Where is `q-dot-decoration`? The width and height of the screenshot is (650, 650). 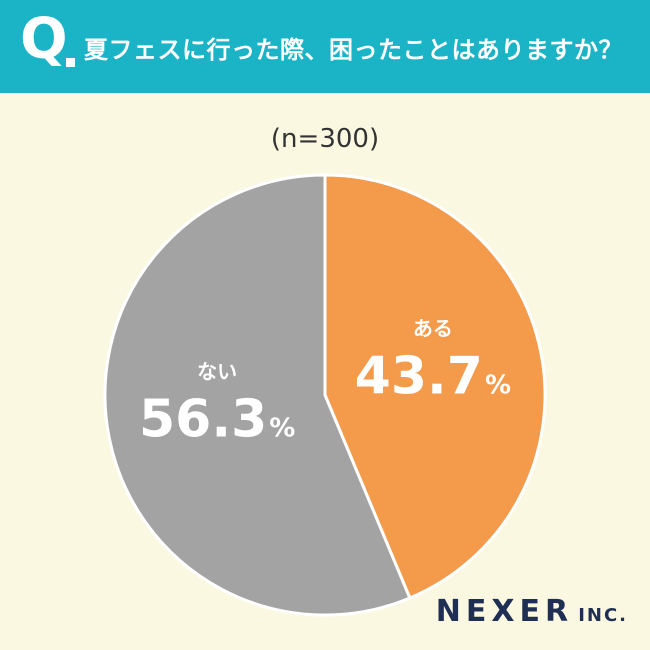 q-dot-decoration is located at coordinates (70, 62).